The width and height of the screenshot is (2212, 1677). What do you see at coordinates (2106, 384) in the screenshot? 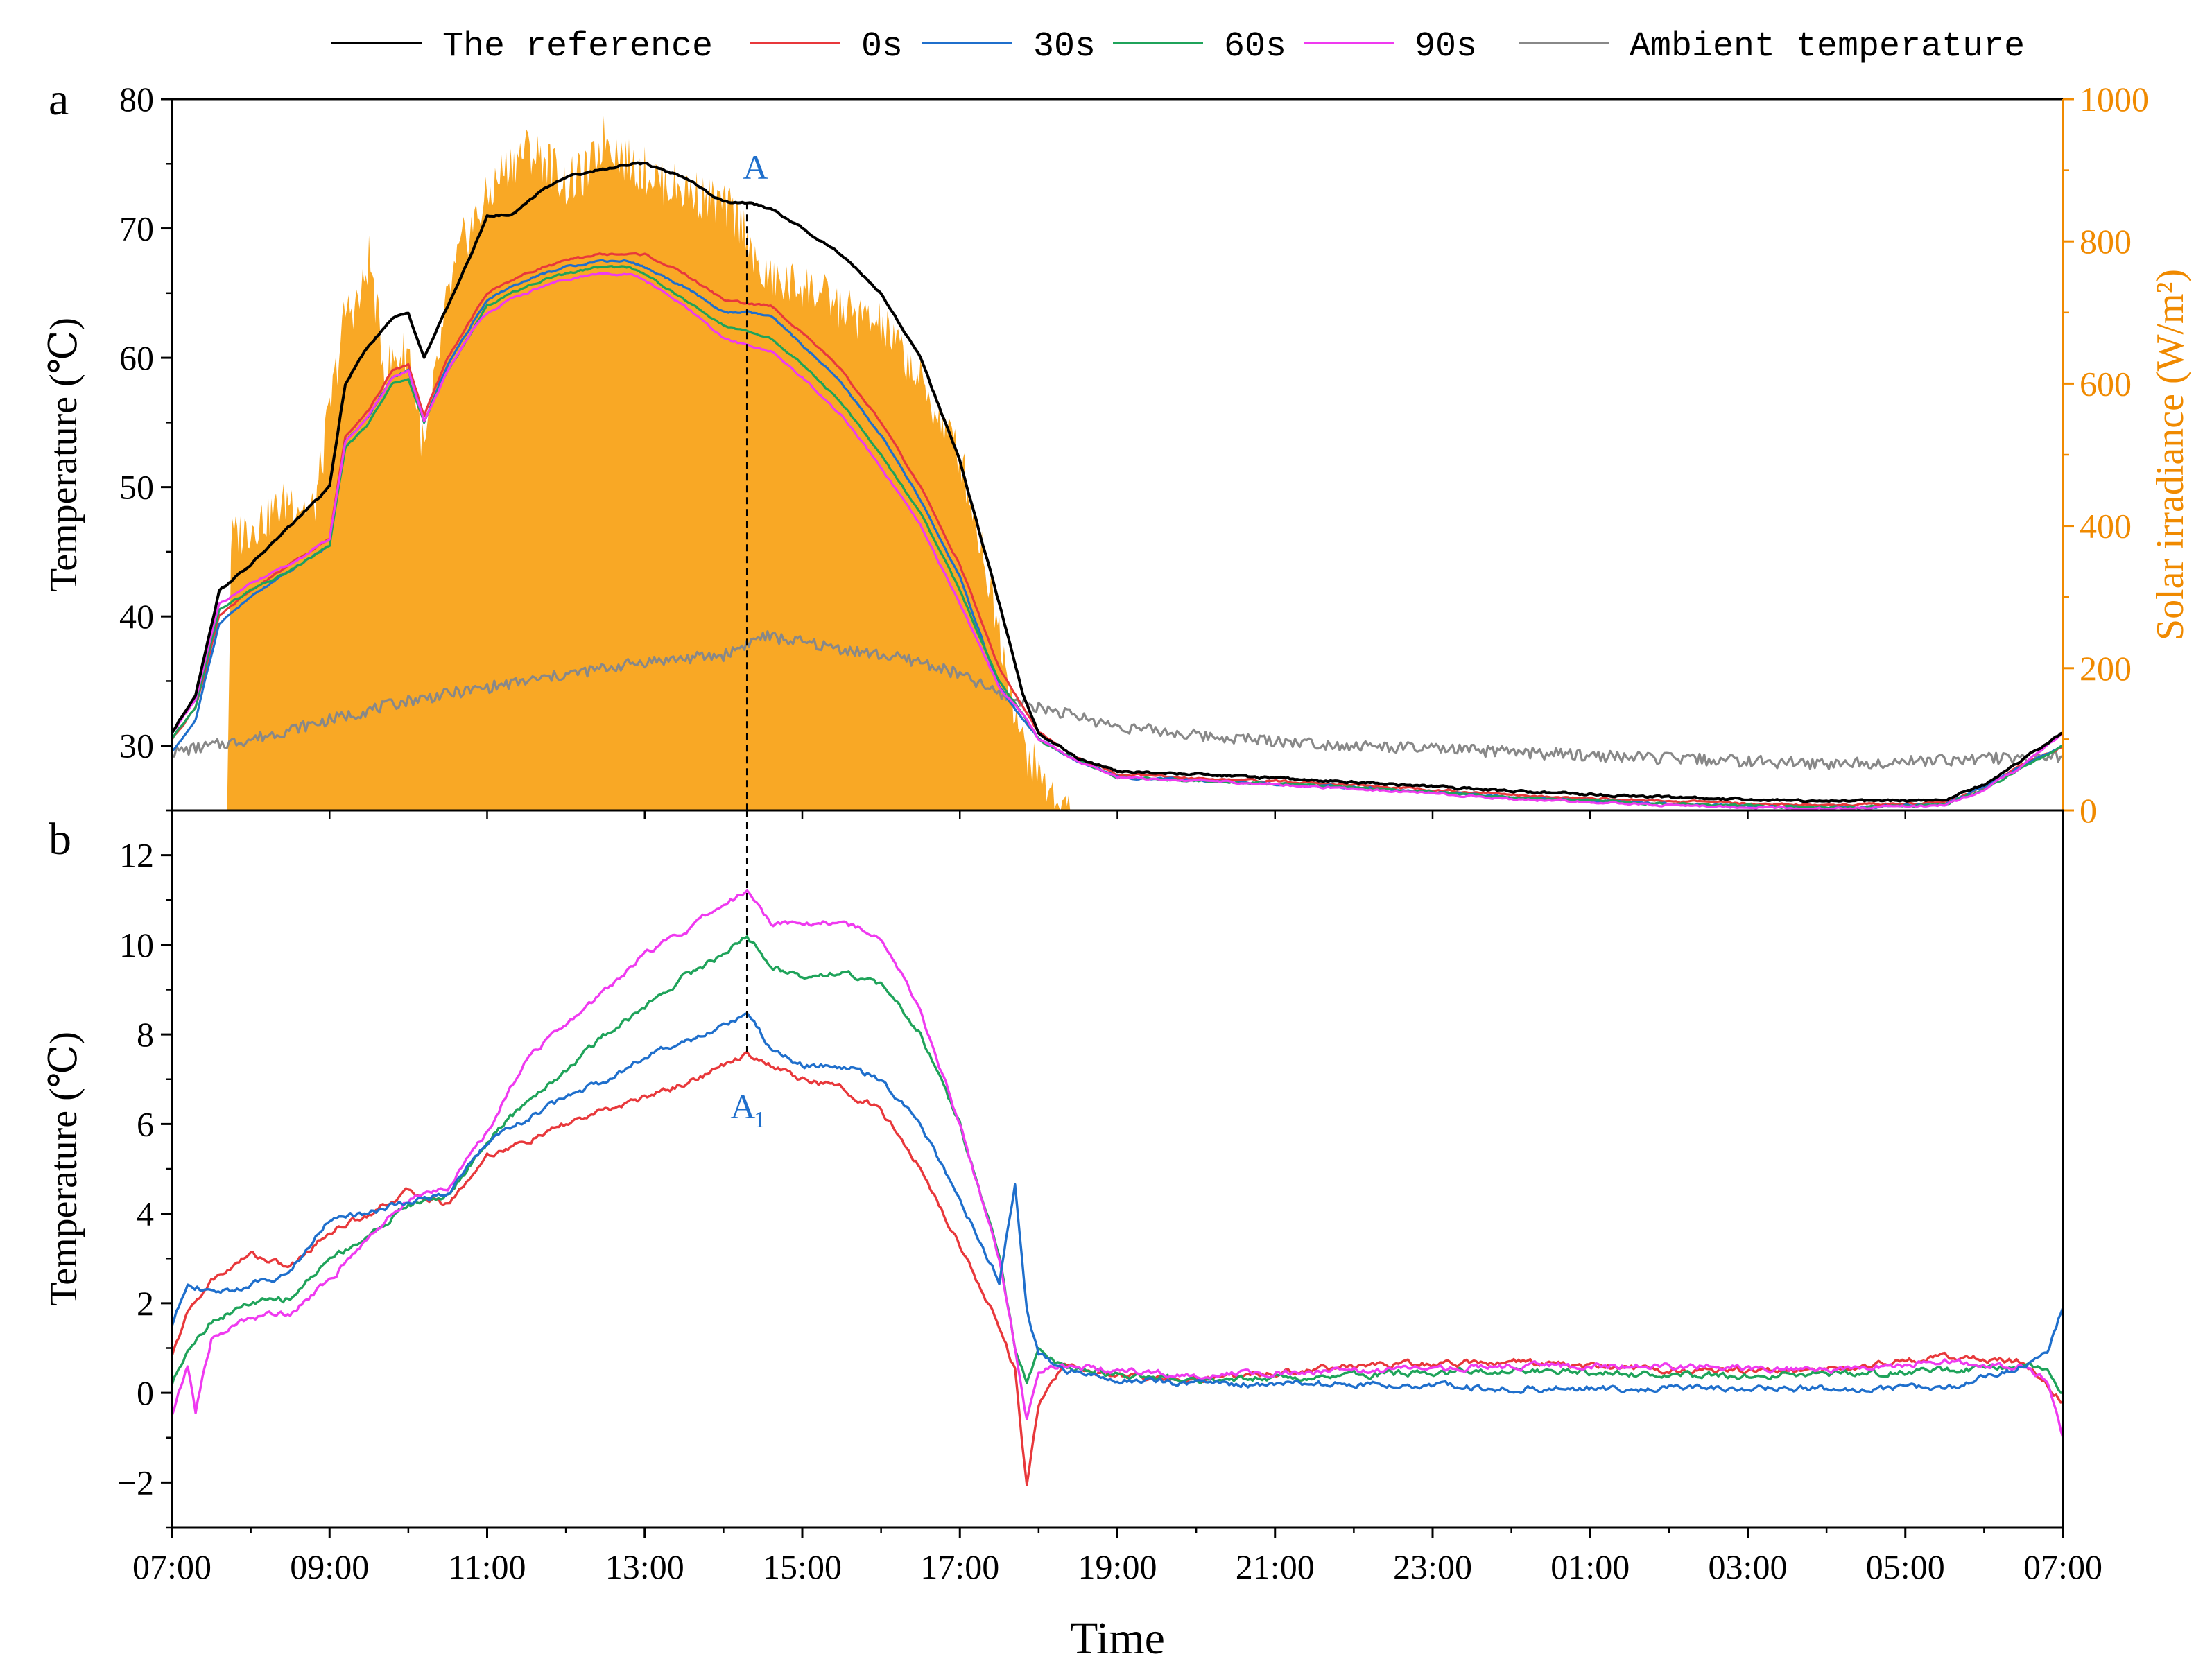
I see `y2-tick-label-a: 600` at bounding box center [2106, 384].